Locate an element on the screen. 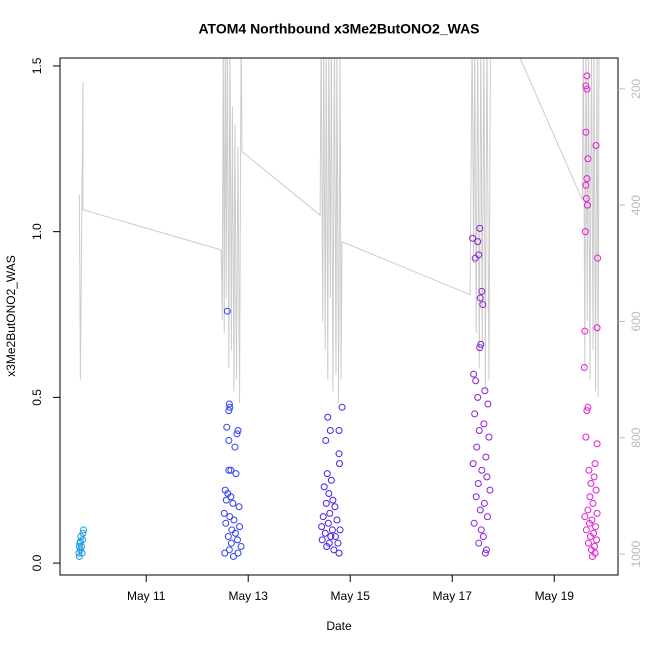 The width and height of the screenshot is (650, 650). x-axis-label: Date is located at coordinates (339, 626).